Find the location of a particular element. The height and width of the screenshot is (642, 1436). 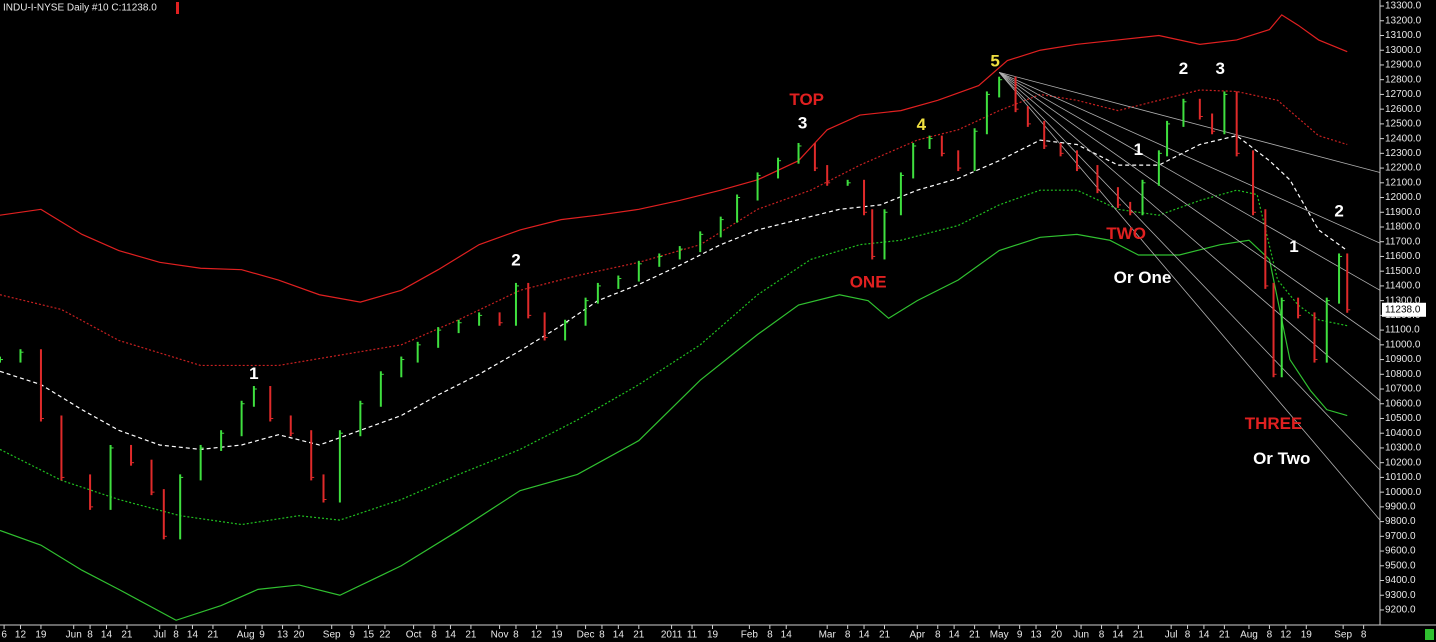

annotation: TWO is located at coordinates (1126, 233).